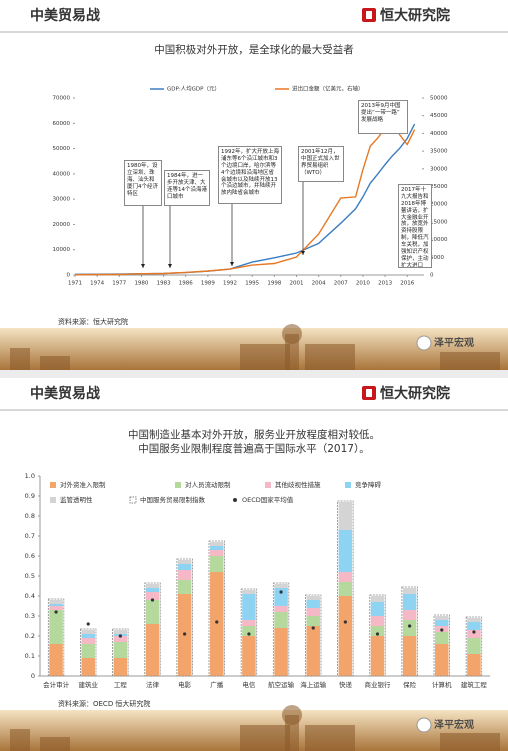 The image size is (508, 751). Describe the element at coordinates (88, 684) in the screenshot. I see `x-tick-label: 建筑业` at that location.